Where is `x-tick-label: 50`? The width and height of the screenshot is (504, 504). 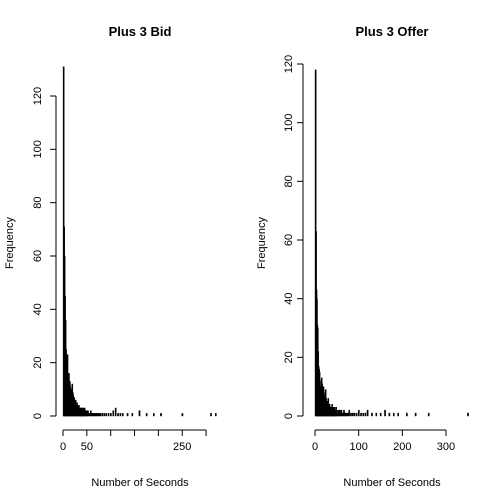 x-tick-label: 50 is located at coordinates (87, 447).